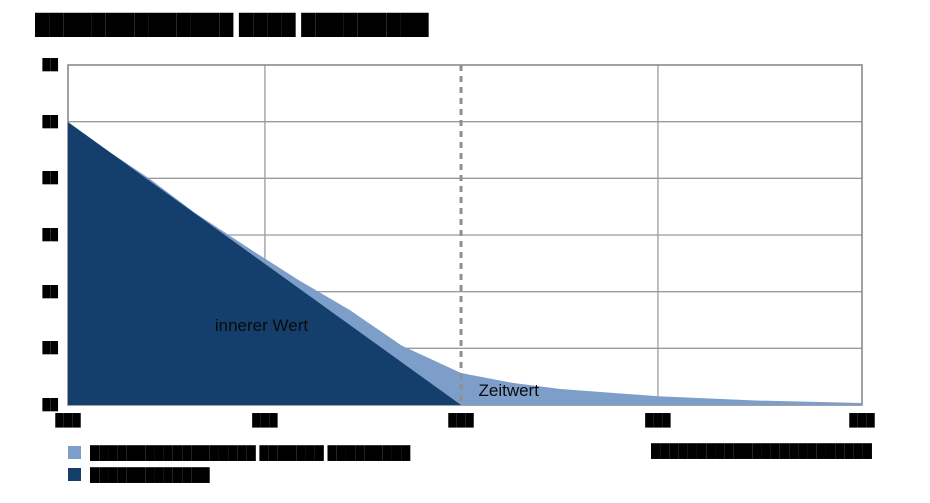  Describe the element at coordinates (250, 452) in the screenshot. I see `legend-label: ██████████████████ ███████ █████████` at that location.